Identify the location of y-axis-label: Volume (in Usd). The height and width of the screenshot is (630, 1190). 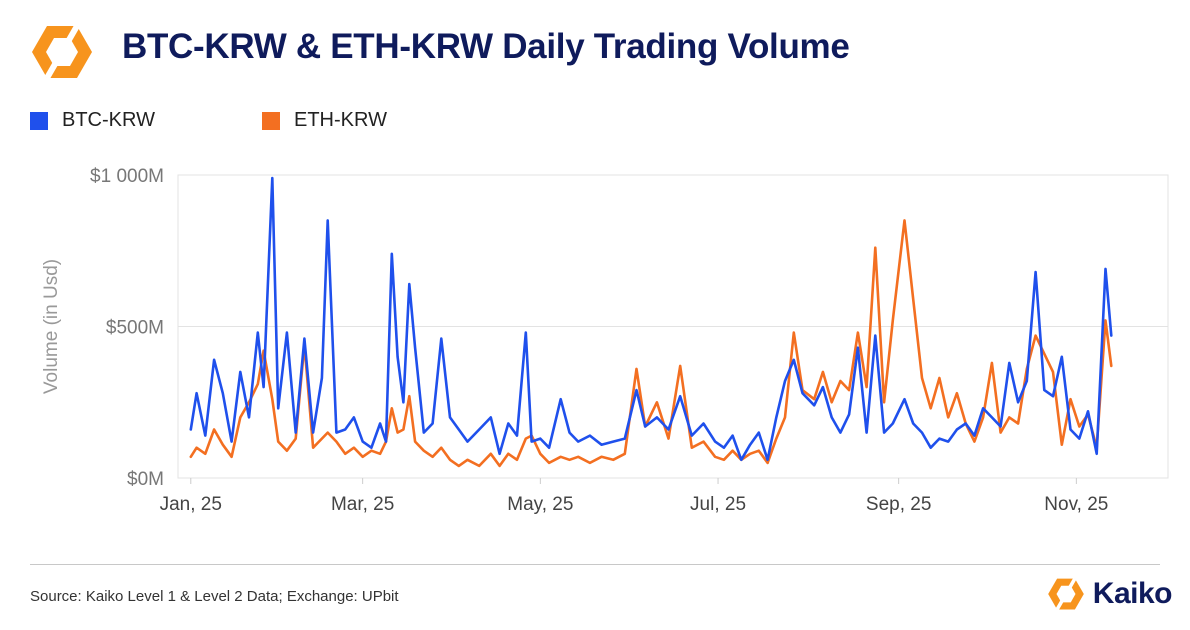
(51, 326).